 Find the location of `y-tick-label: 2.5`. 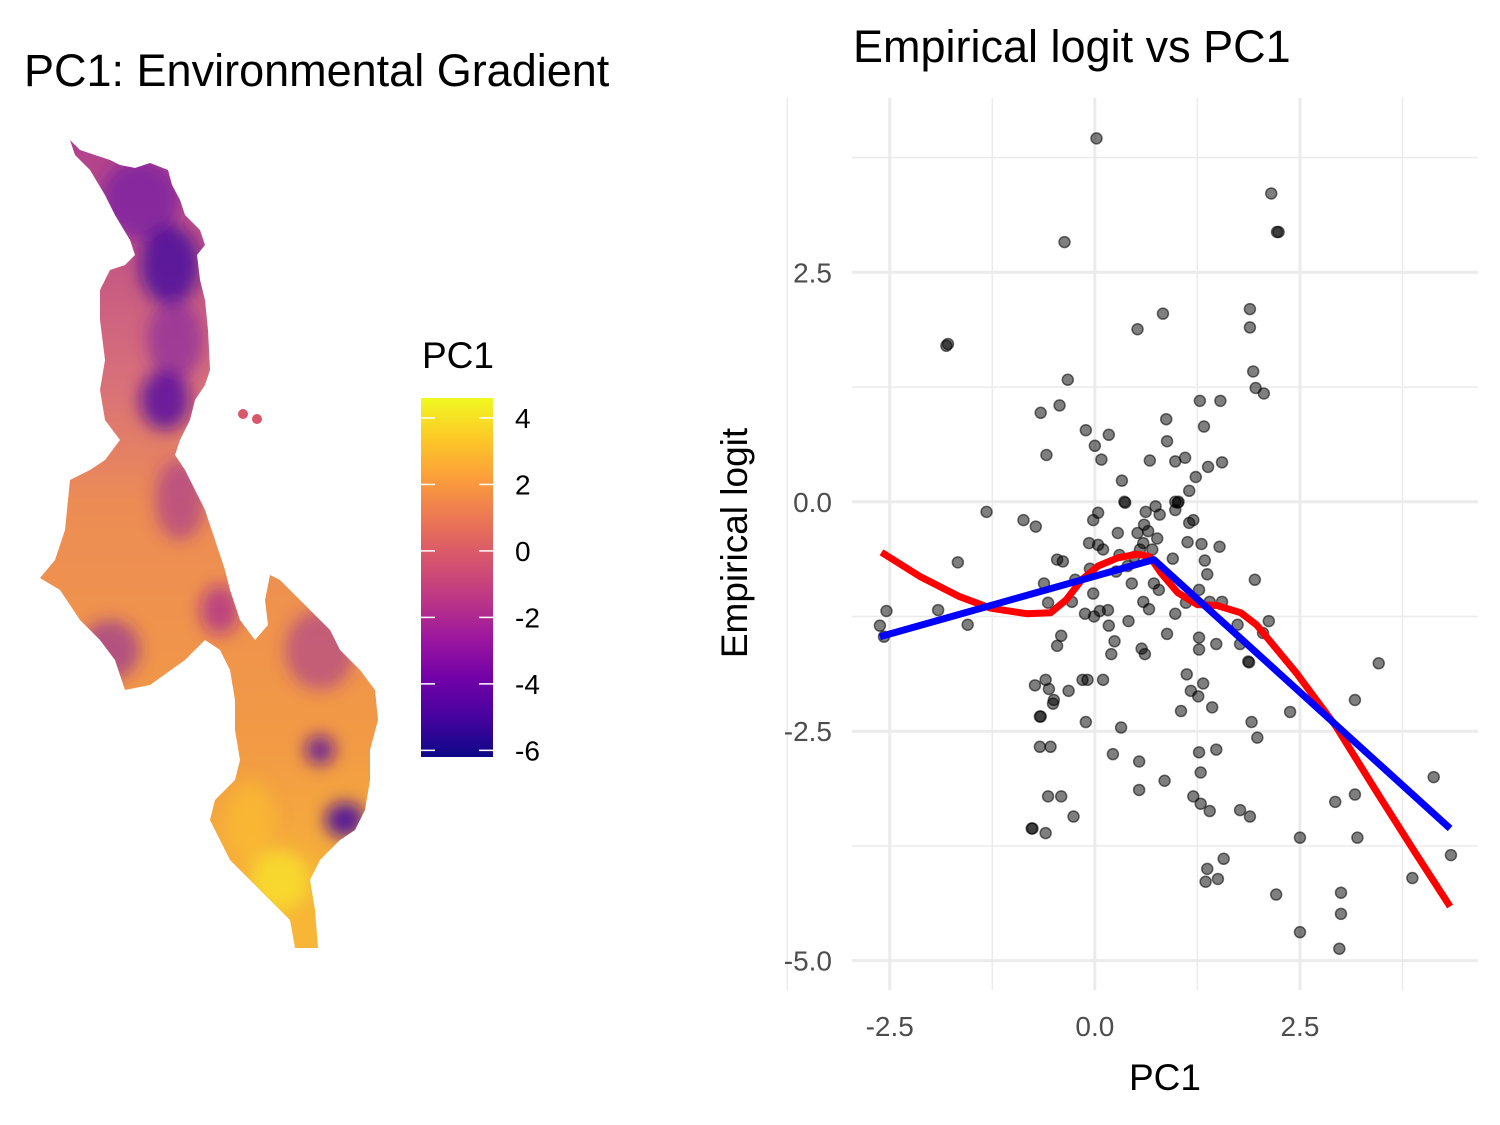

y-tick-label: 2.5 is located at coordinates (812, 272).